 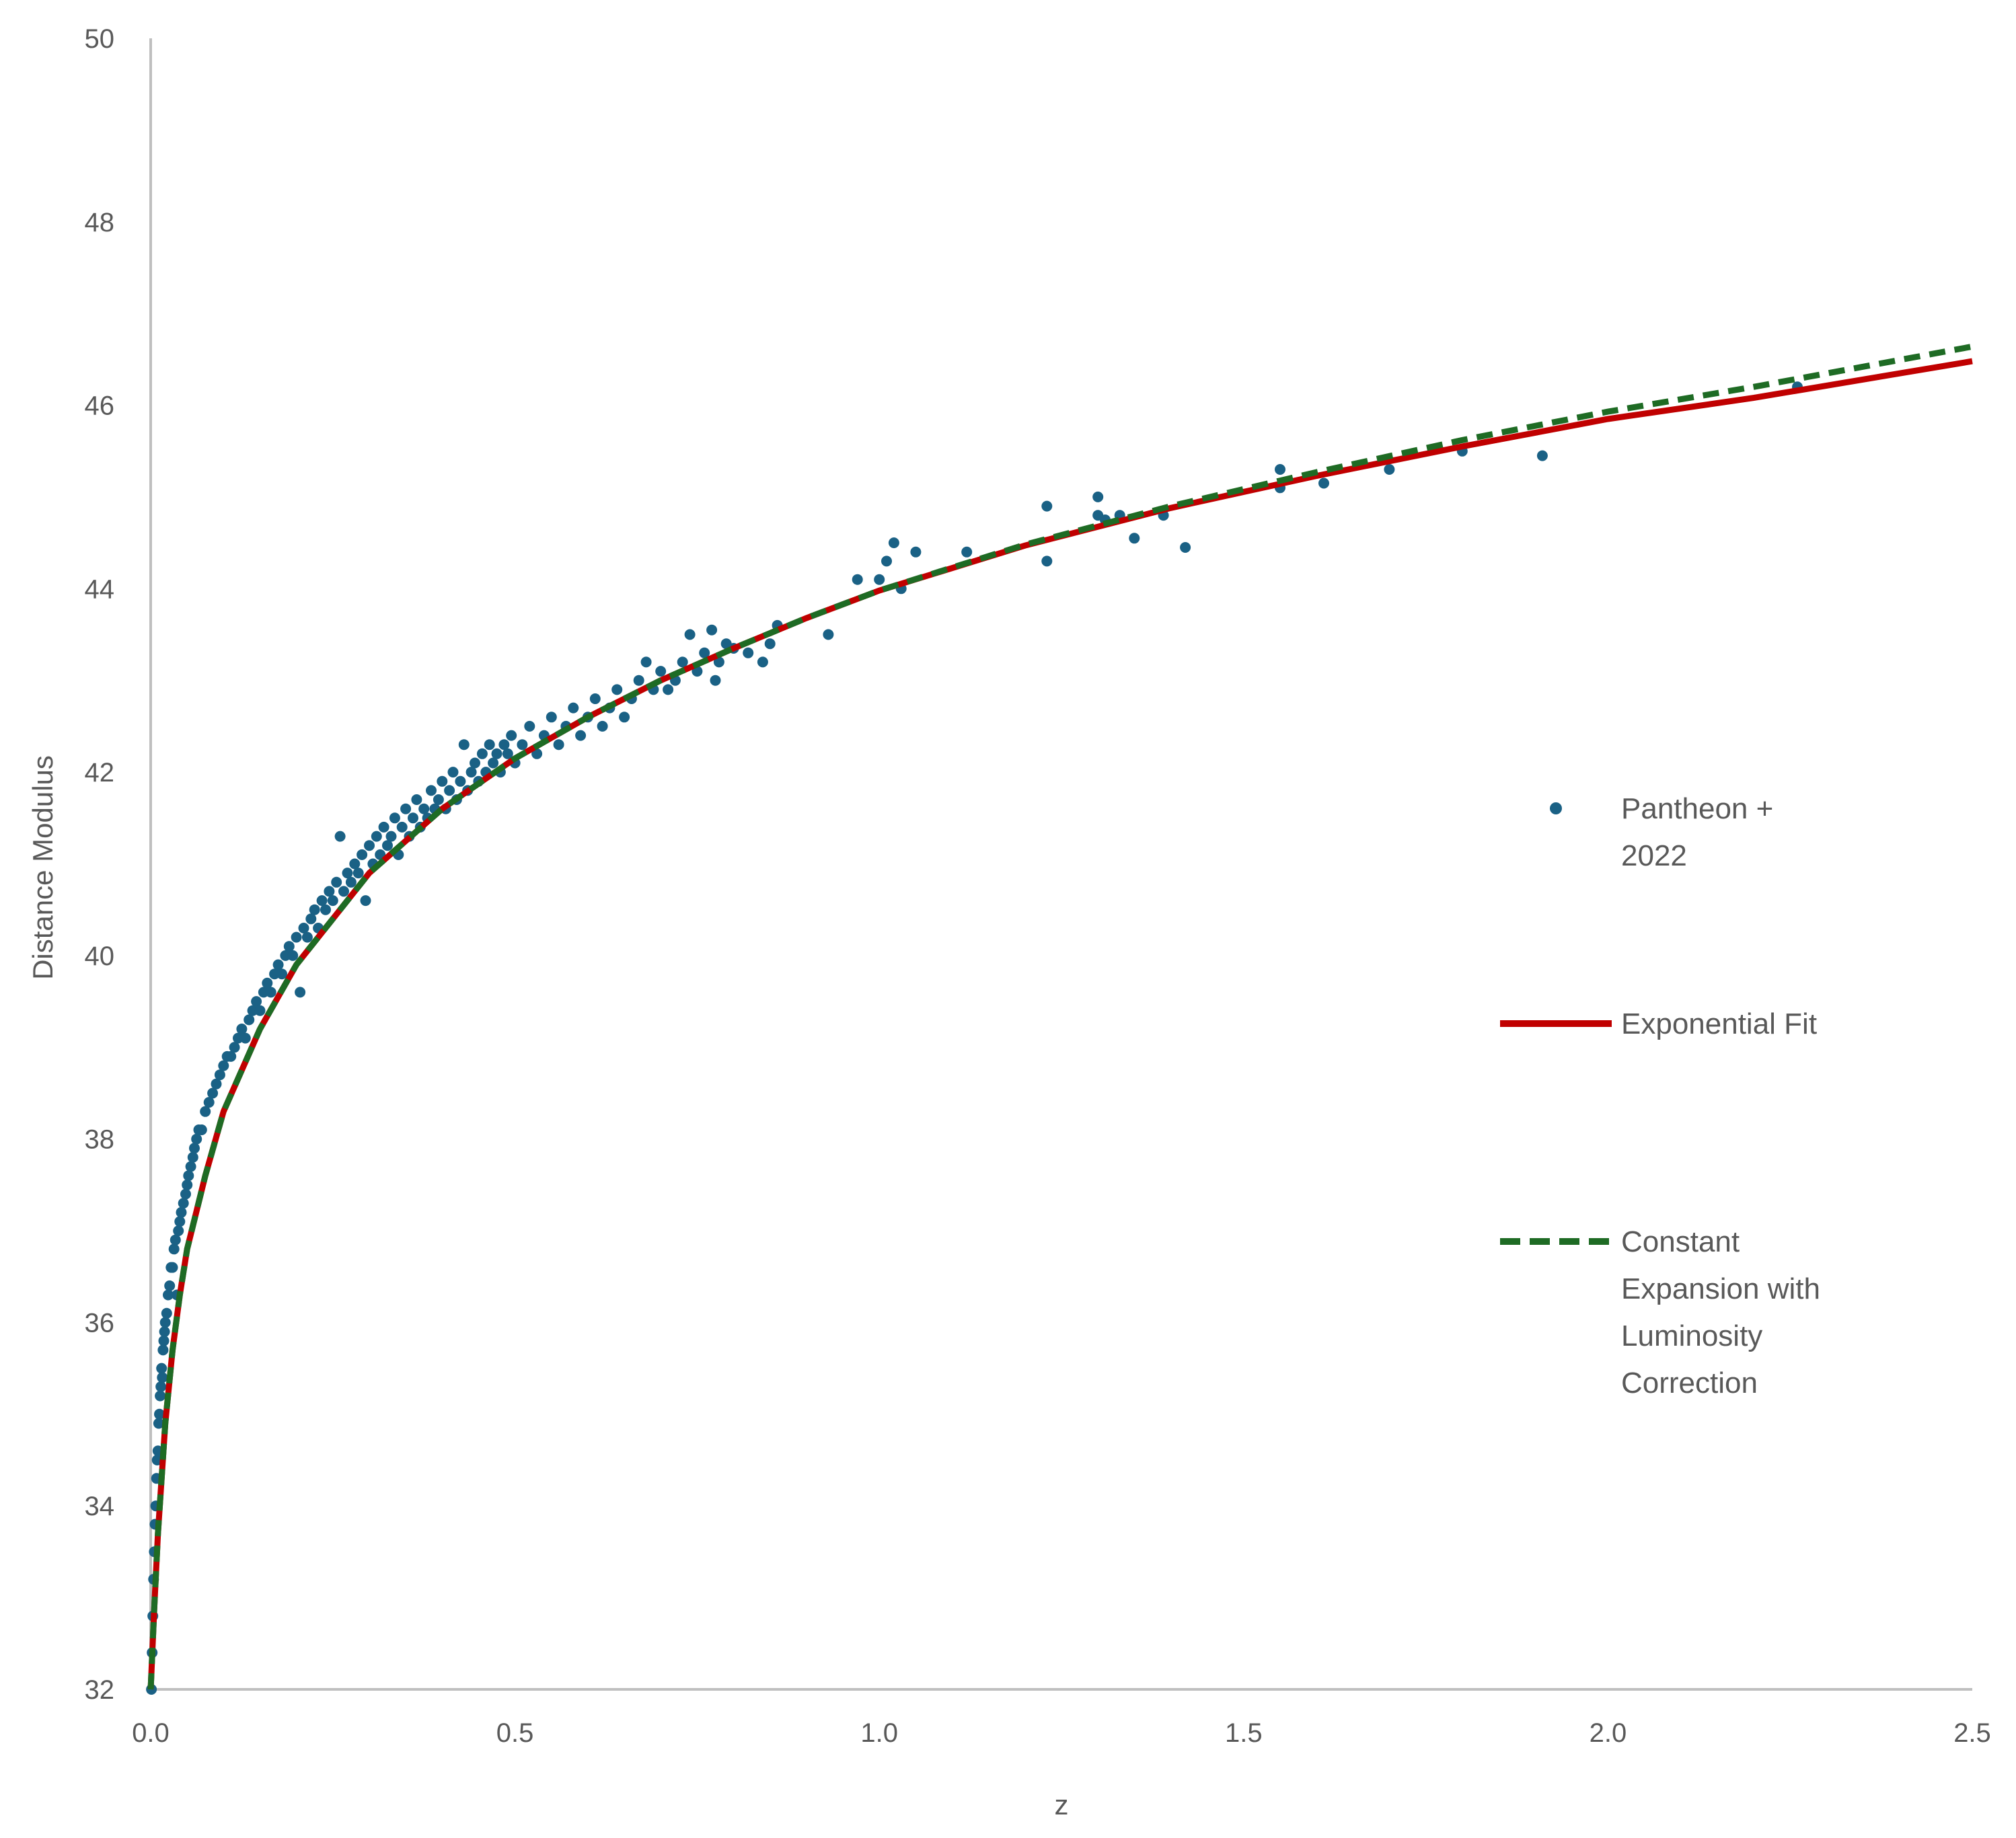 I want to click on legend-label: Exponential Fit, so click(x=1719, y=1023).